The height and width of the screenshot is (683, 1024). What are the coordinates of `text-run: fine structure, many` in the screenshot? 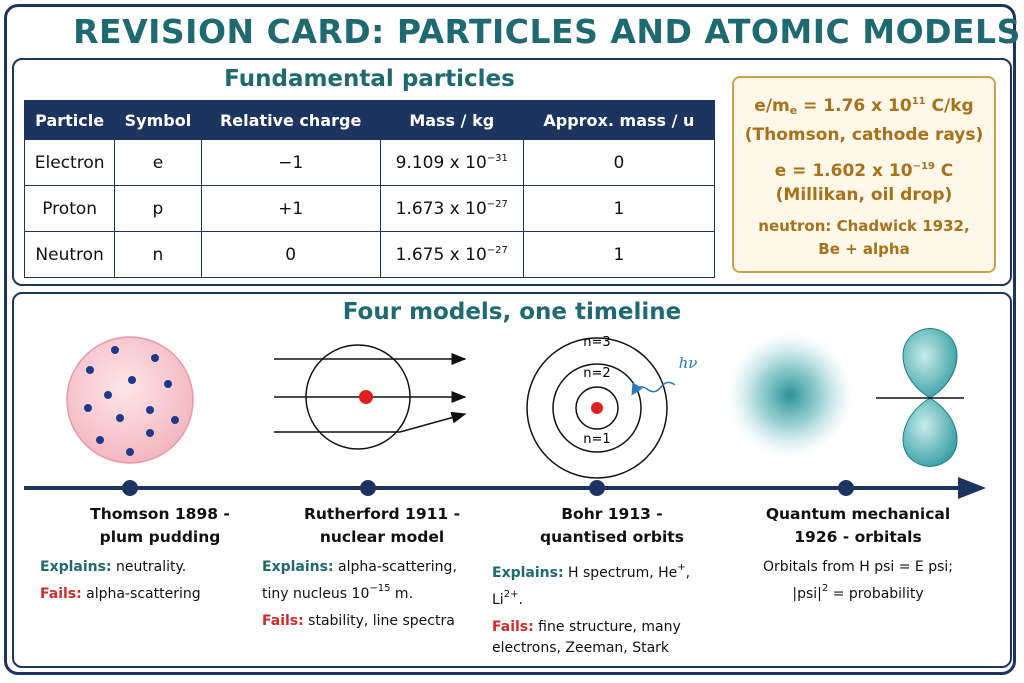 It's located at (607, 627).